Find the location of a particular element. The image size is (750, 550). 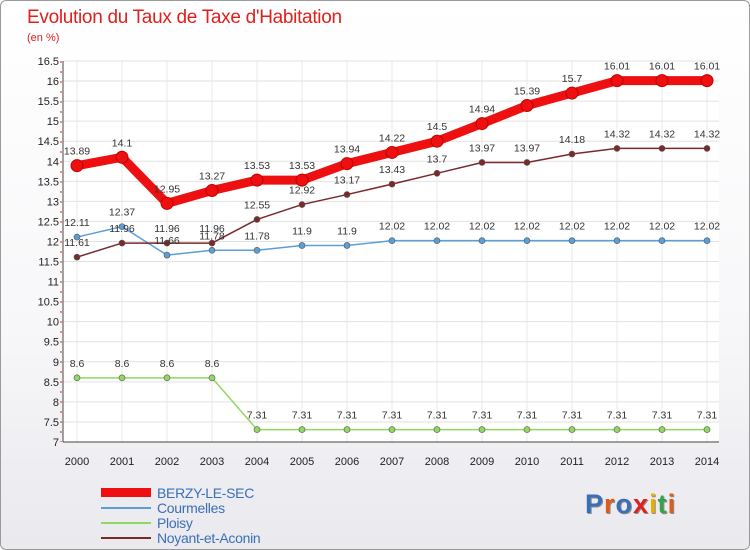

y-tick-label: 12.5 is located at coordinates (48, 222).